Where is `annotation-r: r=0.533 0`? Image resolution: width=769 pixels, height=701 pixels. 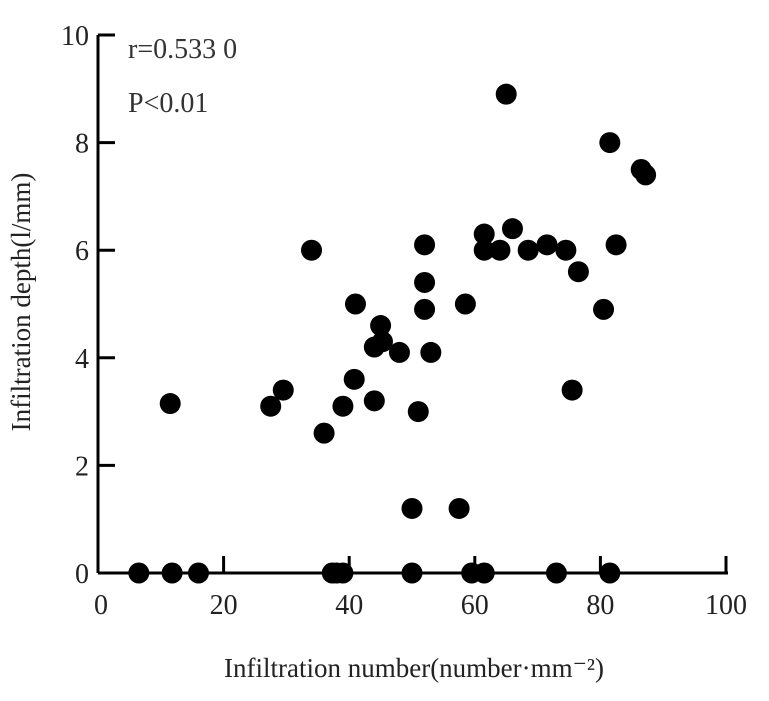
annotation-r: r=0.533 0 is located at coordinates (182, 49).